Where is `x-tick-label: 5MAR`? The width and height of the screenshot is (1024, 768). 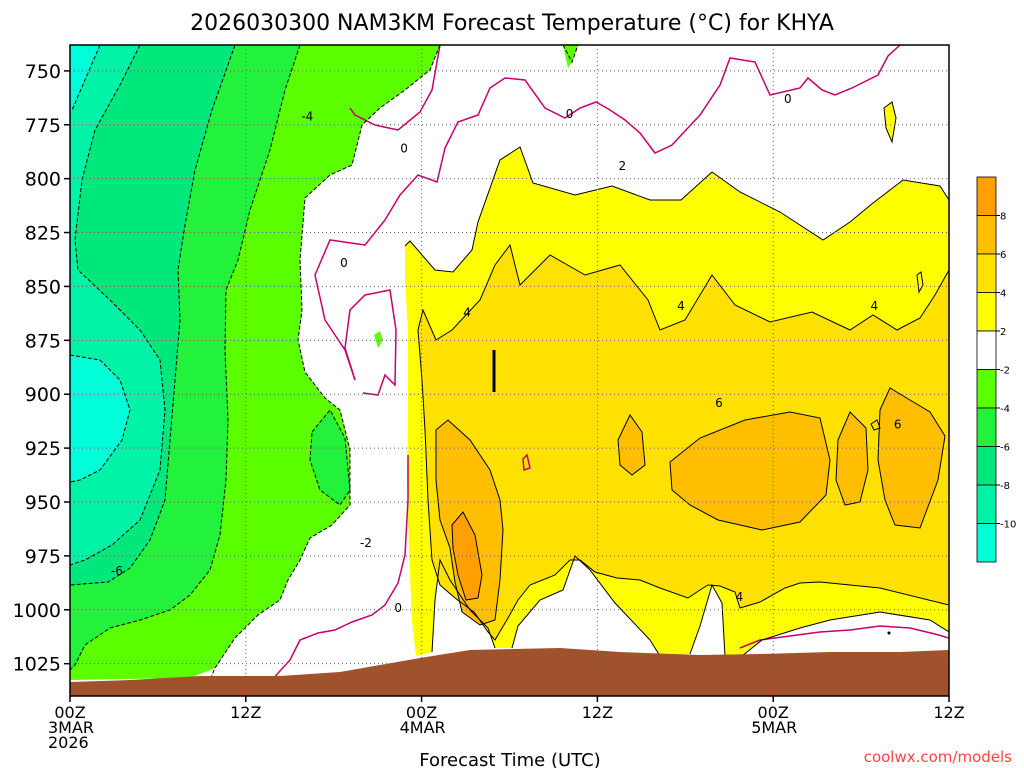 x-tick-label: 5MAR is located at coordinates (774, 727).